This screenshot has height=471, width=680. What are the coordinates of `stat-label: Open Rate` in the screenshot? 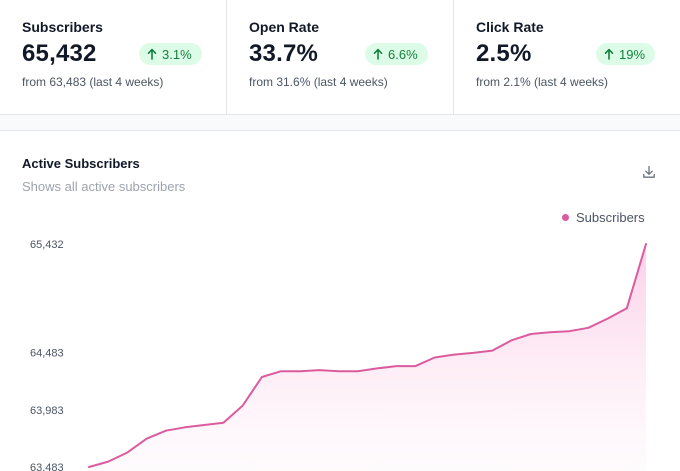 It's located at (284, 27).